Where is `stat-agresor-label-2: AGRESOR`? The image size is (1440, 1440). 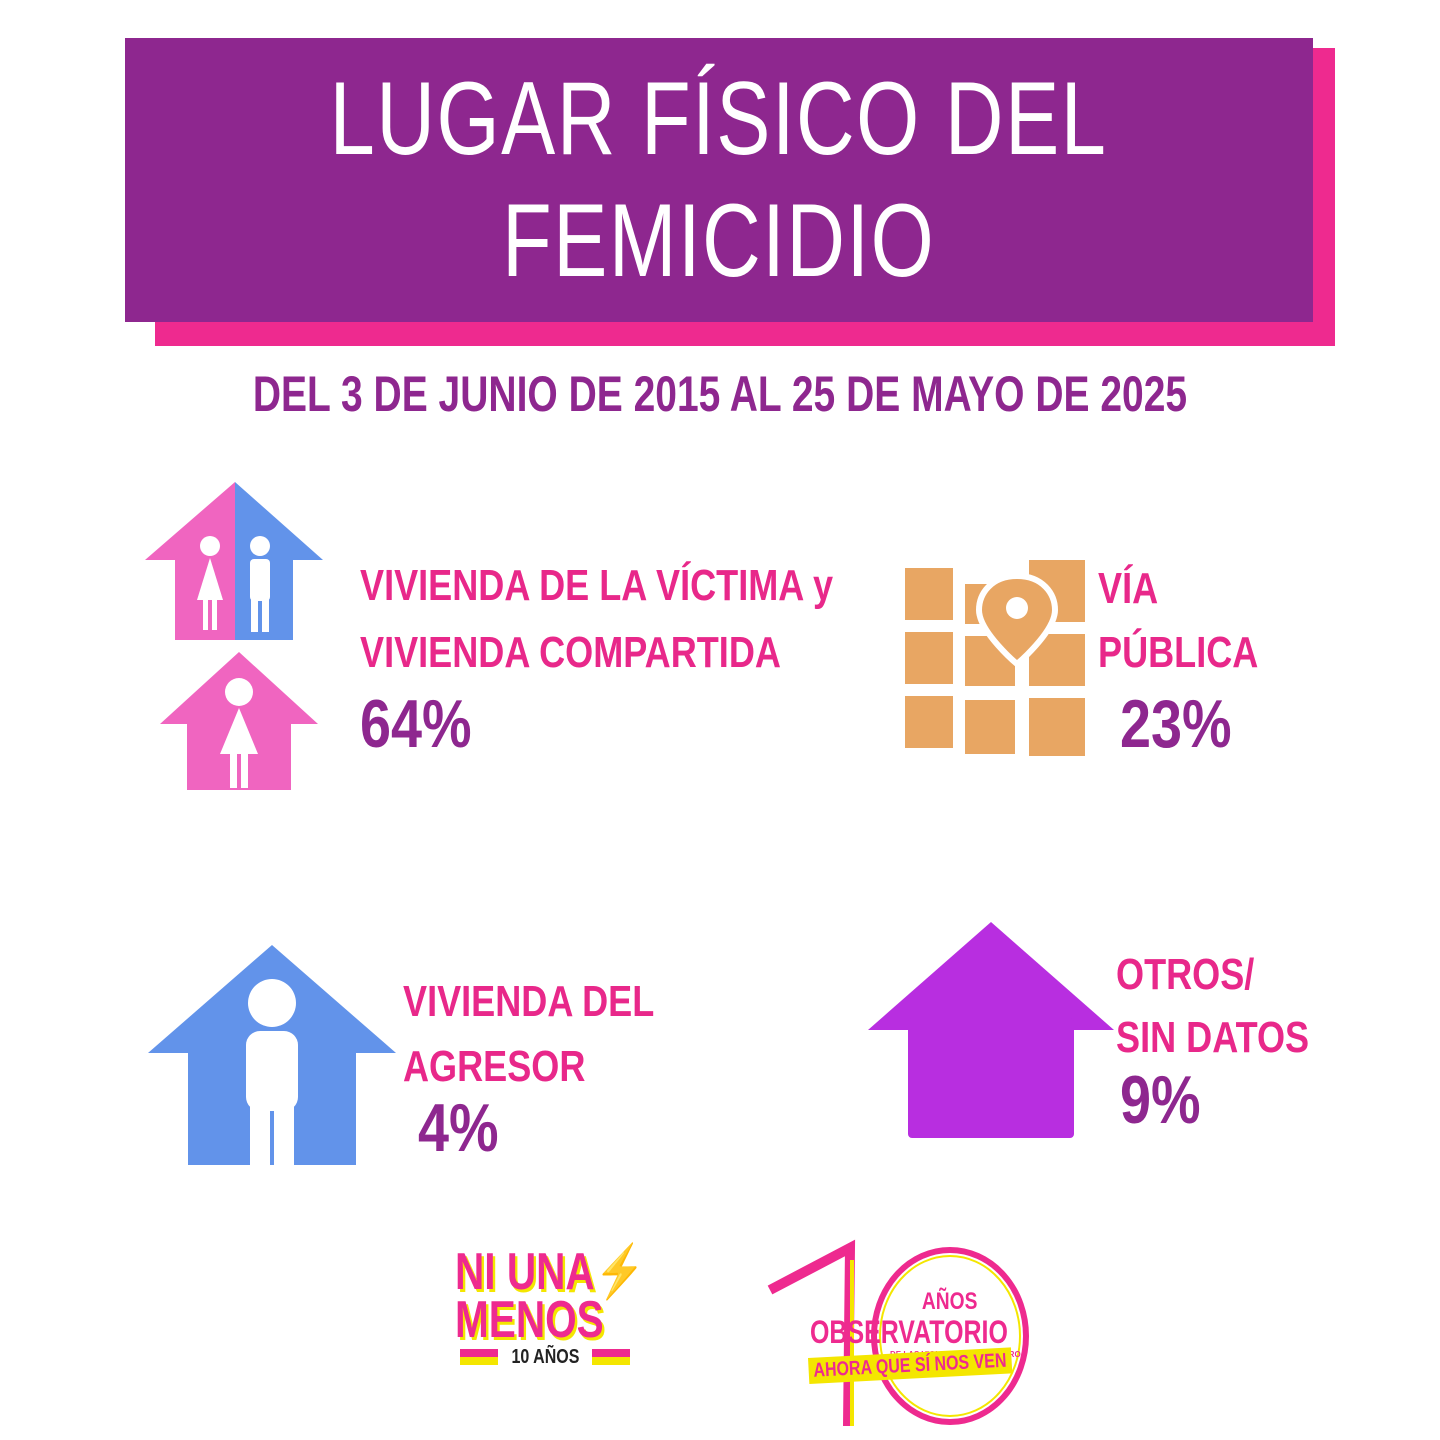
stat-agresor-label-2: AGRESOR is located at coordinates (494, 1066).